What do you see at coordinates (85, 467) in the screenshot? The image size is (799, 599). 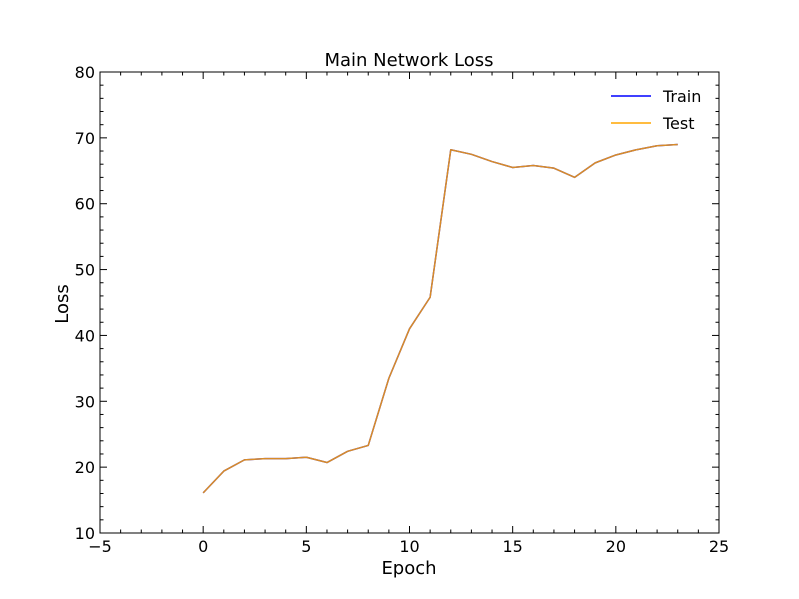 I see `y-tick-label: 20` at bounding box center [85, 467].